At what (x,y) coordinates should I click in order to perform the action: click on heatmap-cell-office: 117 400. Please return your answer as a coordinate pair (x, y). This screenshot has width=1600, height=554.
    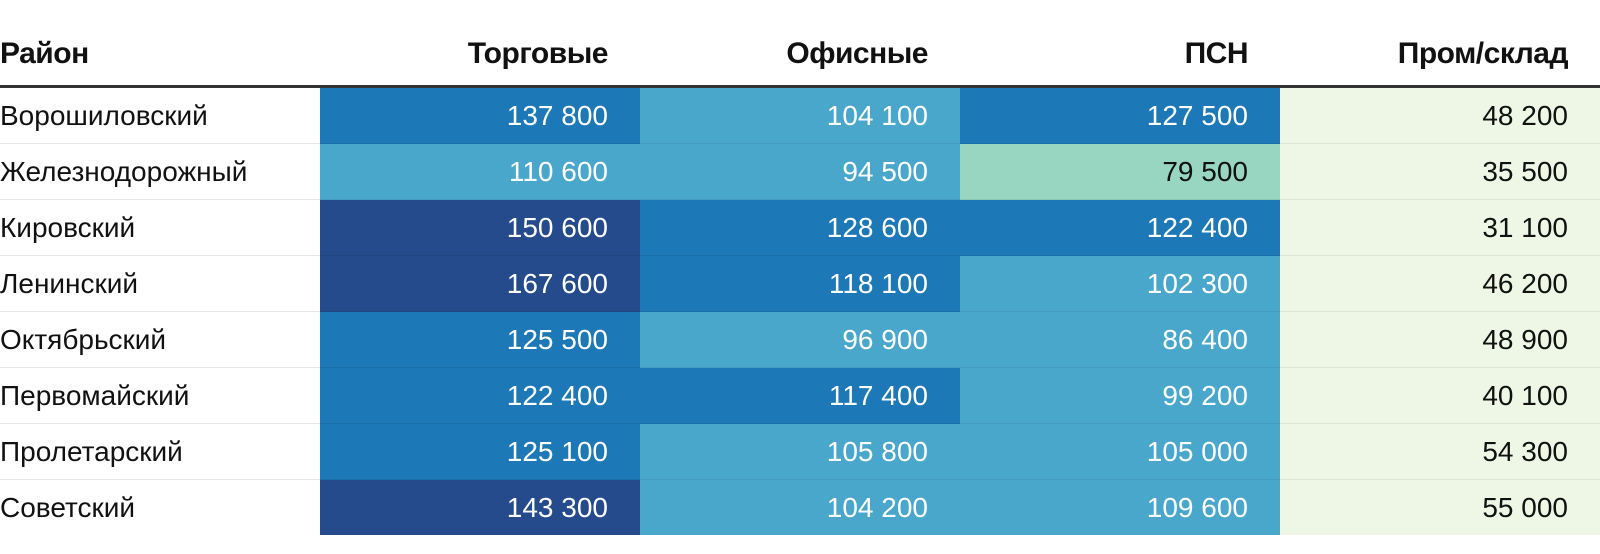
    Looking at the image, I should click on (800, 395).